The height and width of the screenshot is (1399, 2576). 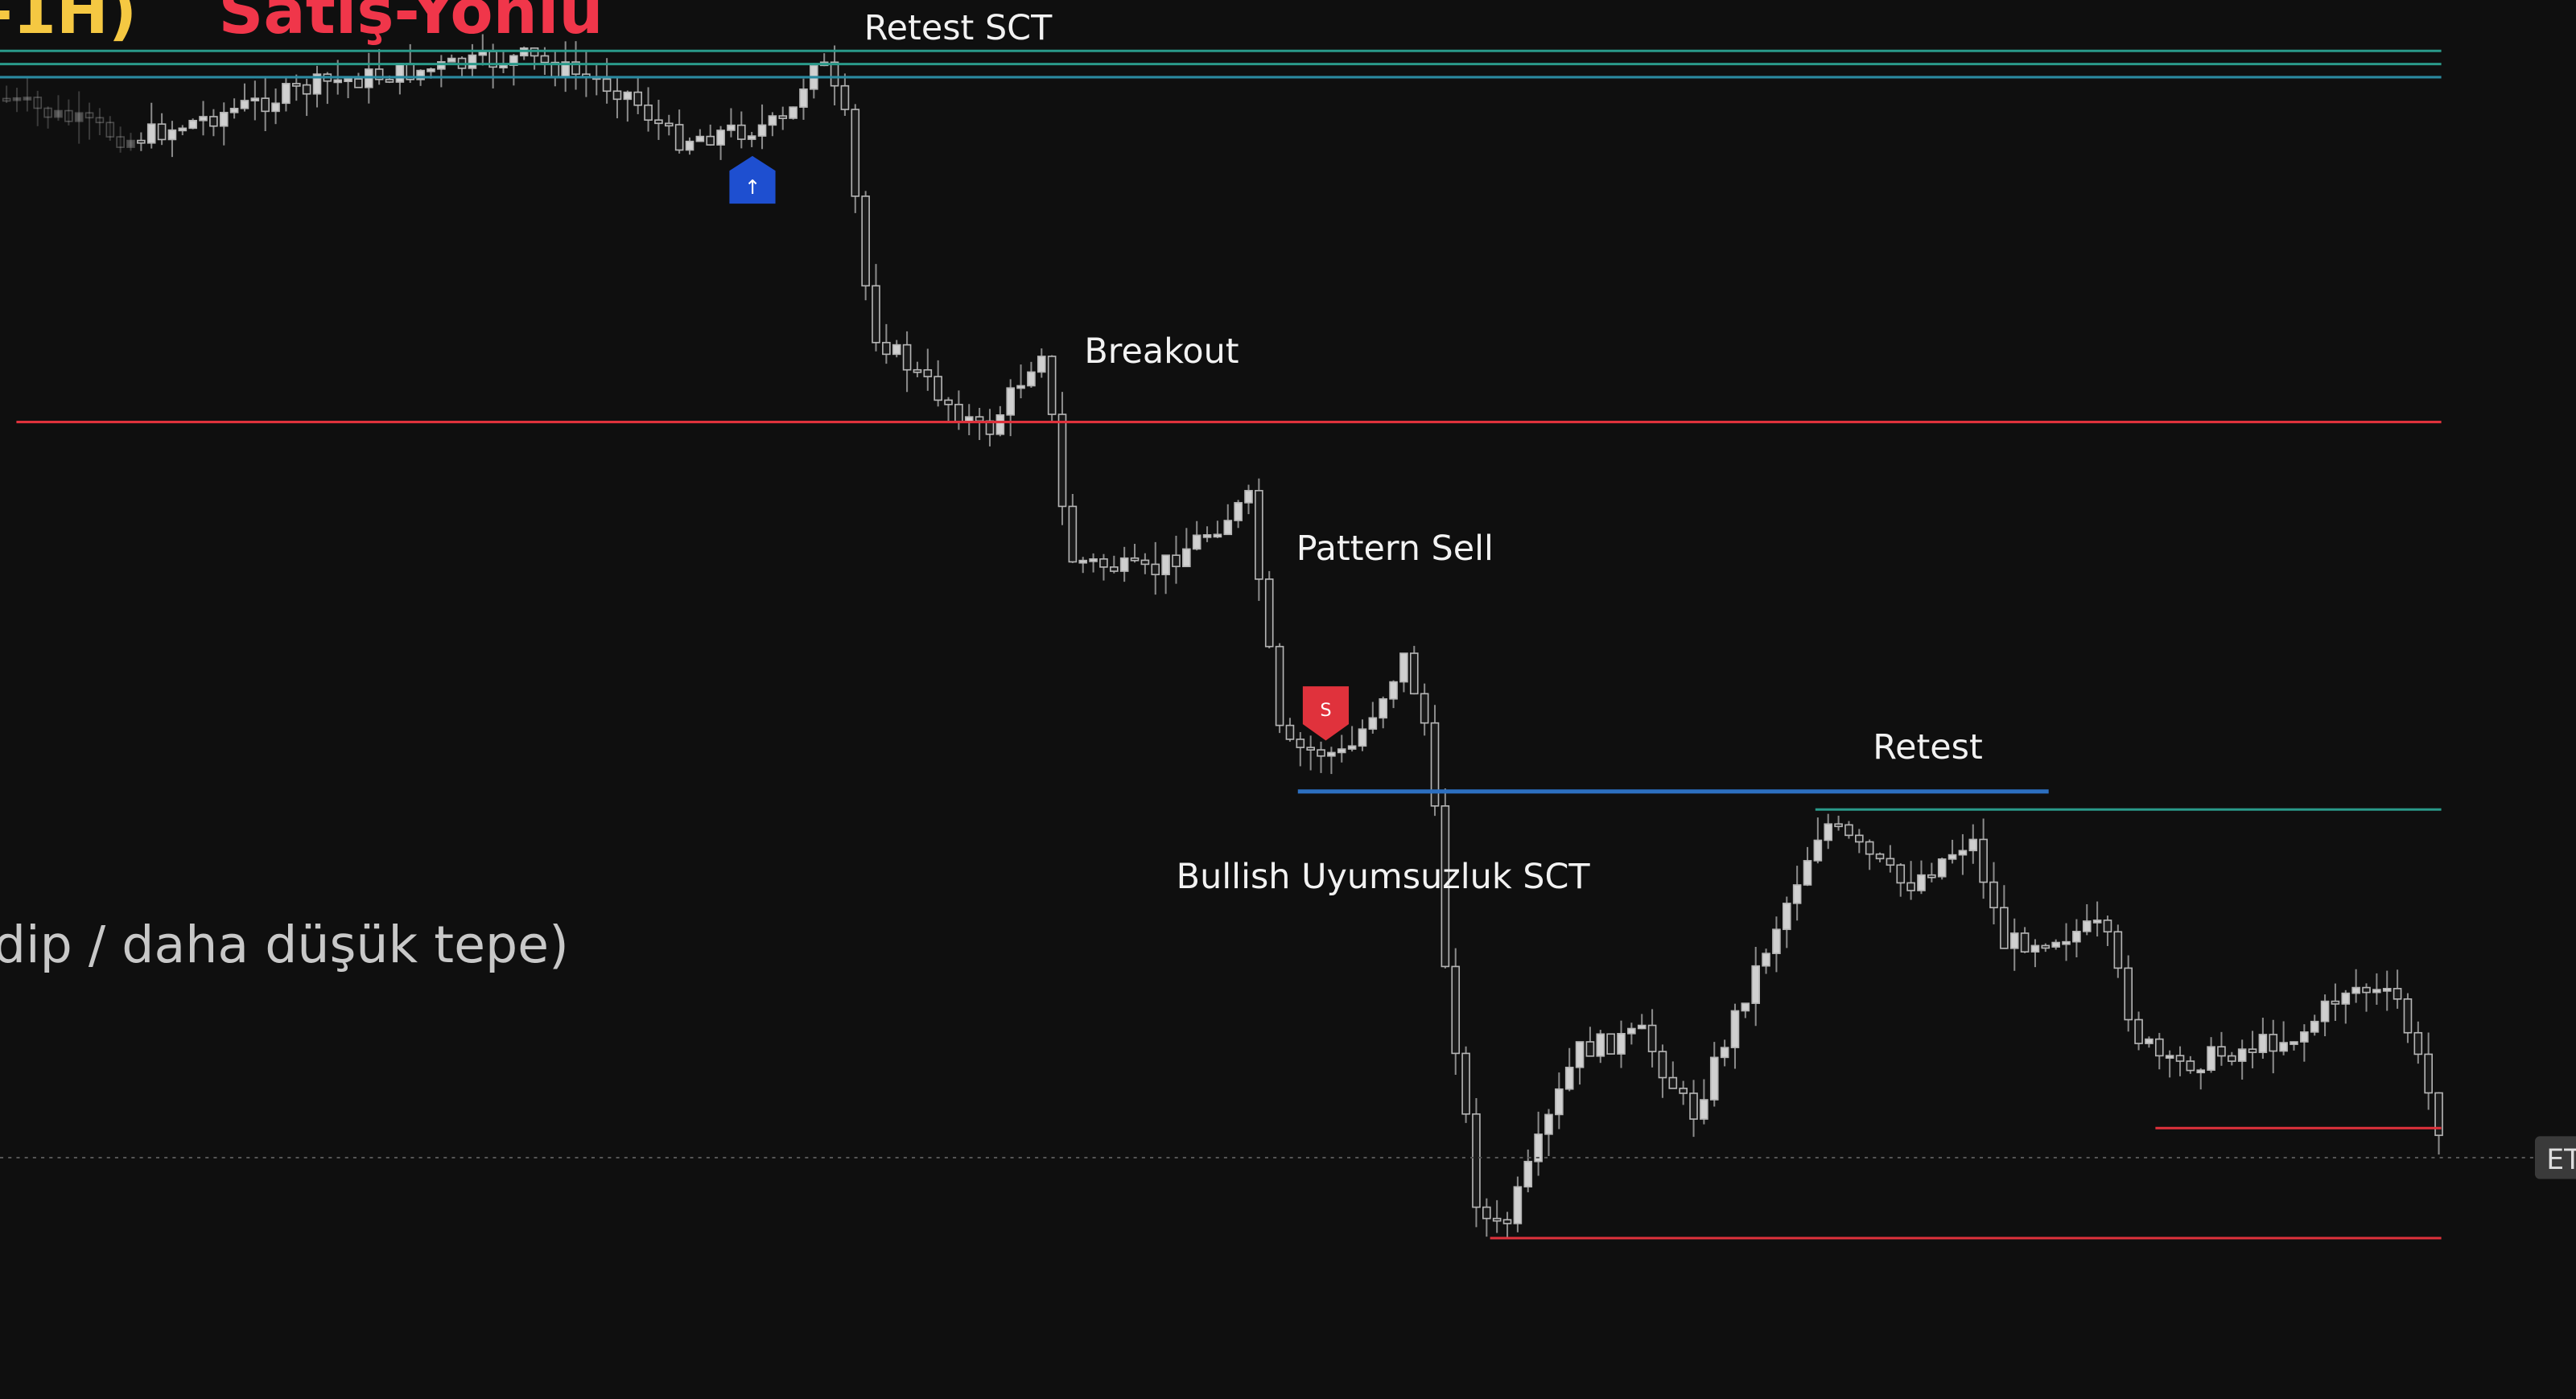 I want to click on annotation: Pattern Sell, so click(x=1395, y=549).